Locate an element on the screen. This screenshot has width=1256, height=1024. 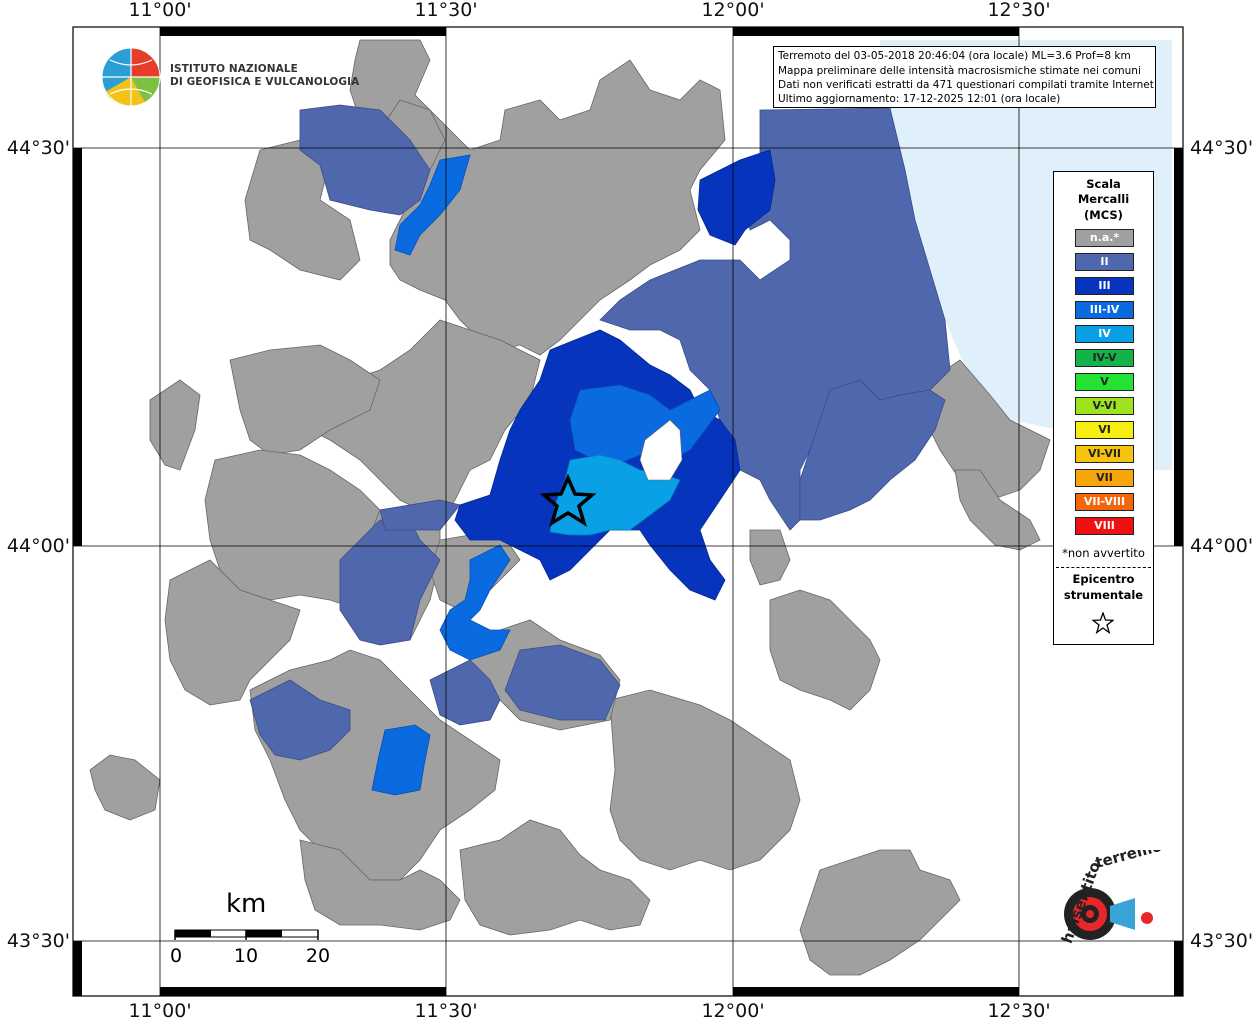
legend-swatch-vii: VII is located at coordinates (1104, 478).